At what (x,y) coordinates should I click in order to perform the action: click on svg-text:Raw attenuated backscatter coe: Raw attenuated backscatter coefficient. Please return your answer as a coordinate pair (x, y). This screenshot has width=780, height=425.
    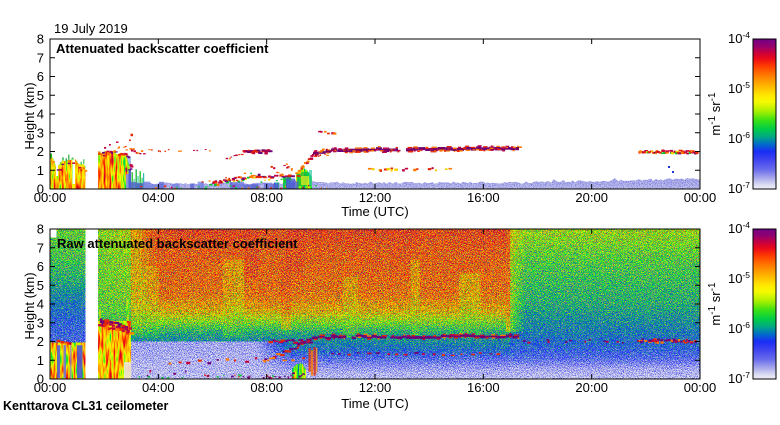
    Looking at the image, I should click on (177, 243).